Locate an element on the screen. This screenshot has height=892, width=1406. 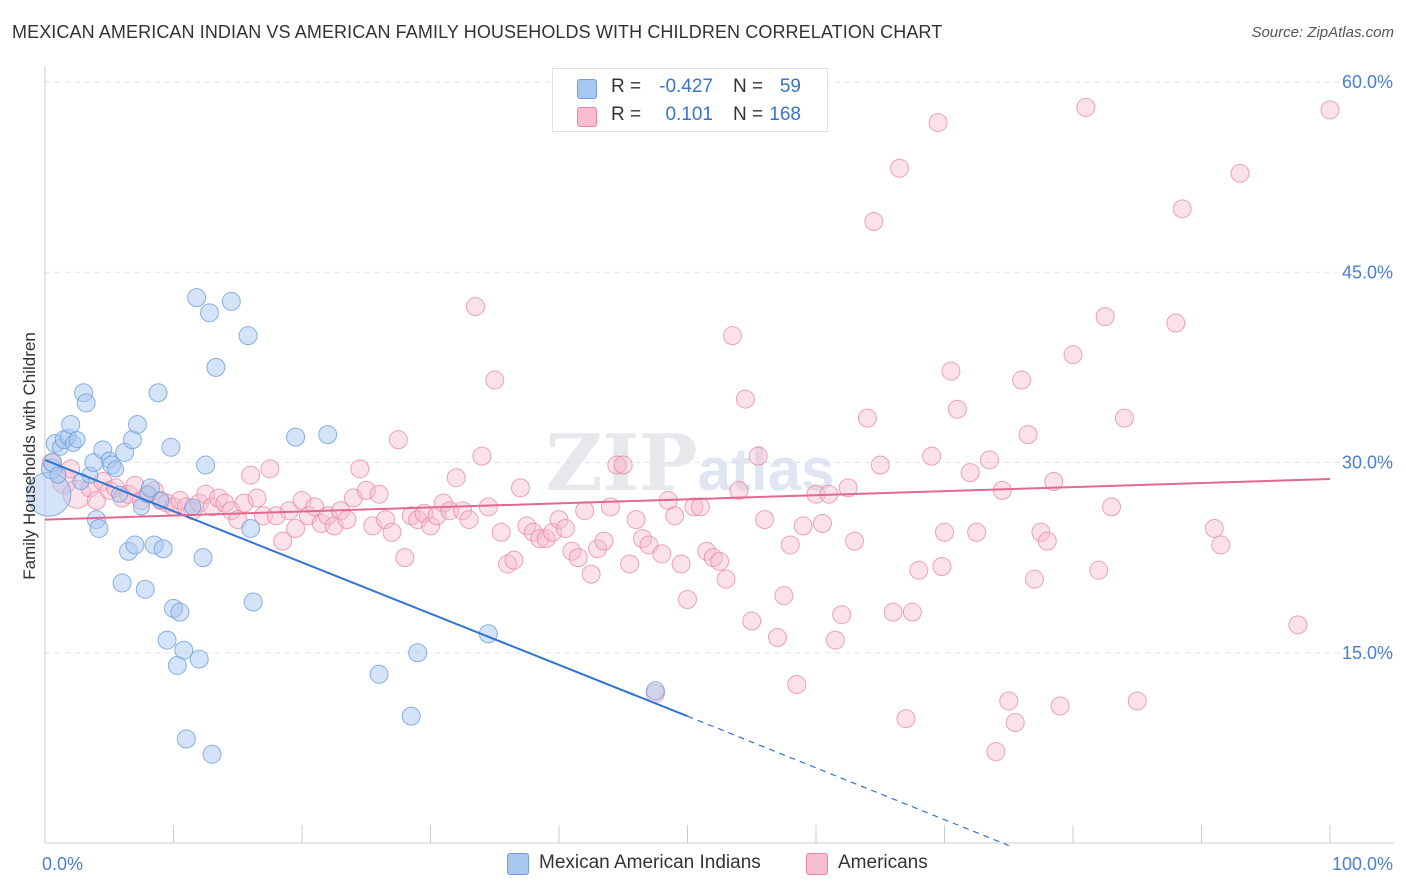
source-label: Source: ZipAtlas.com is located at coordinates (1322, 32).